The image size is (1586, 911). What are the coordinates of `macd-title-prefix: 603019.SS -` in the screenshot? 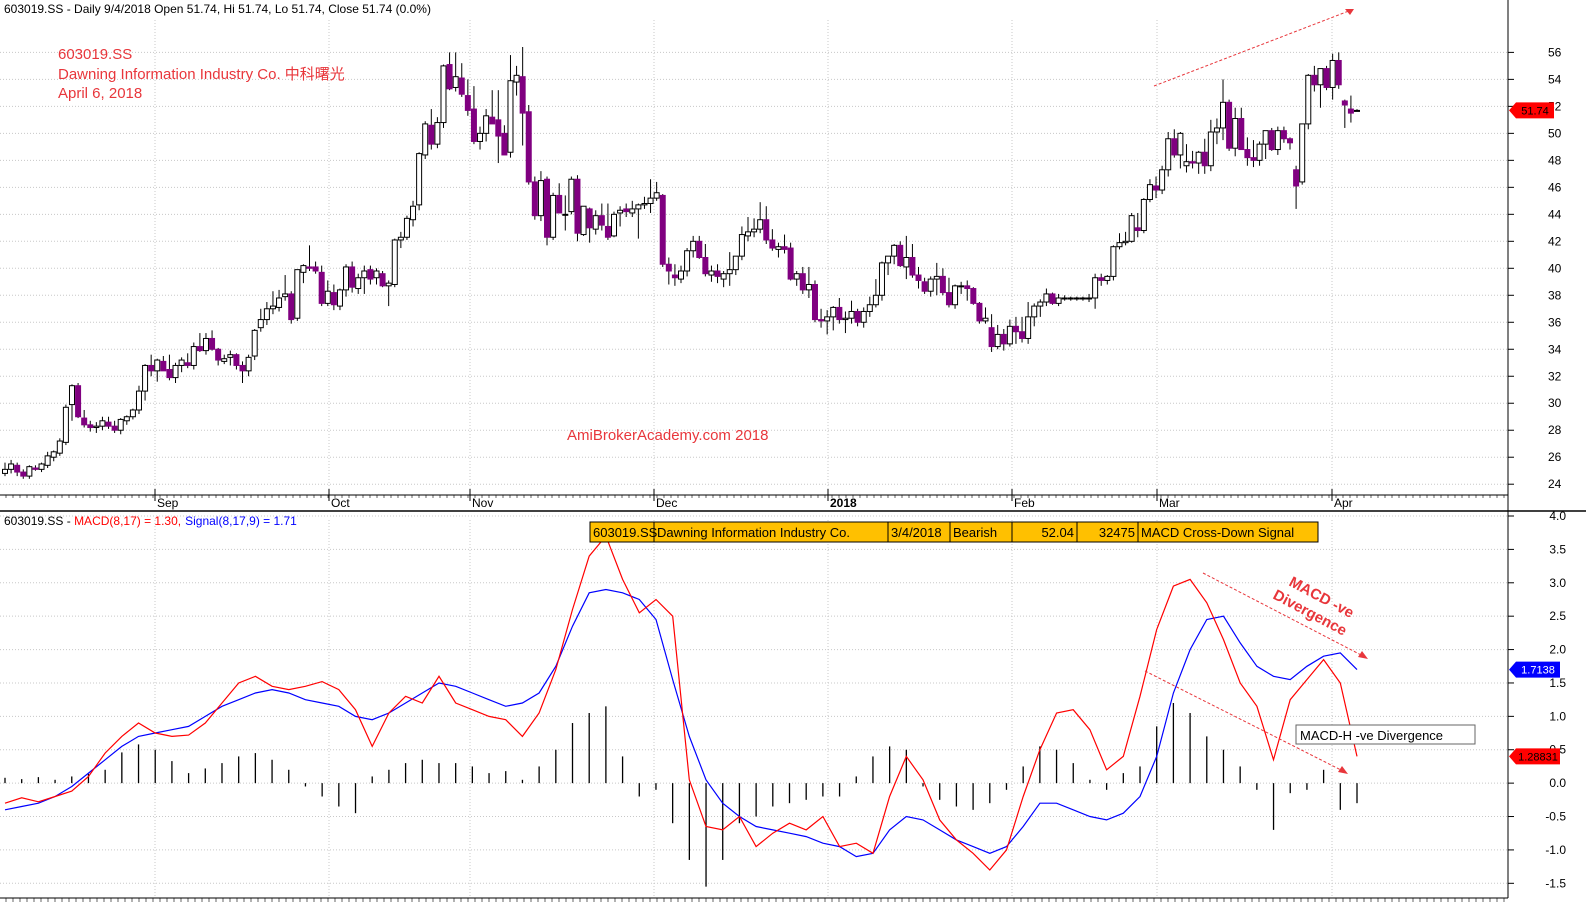 It's located at (39, 521).